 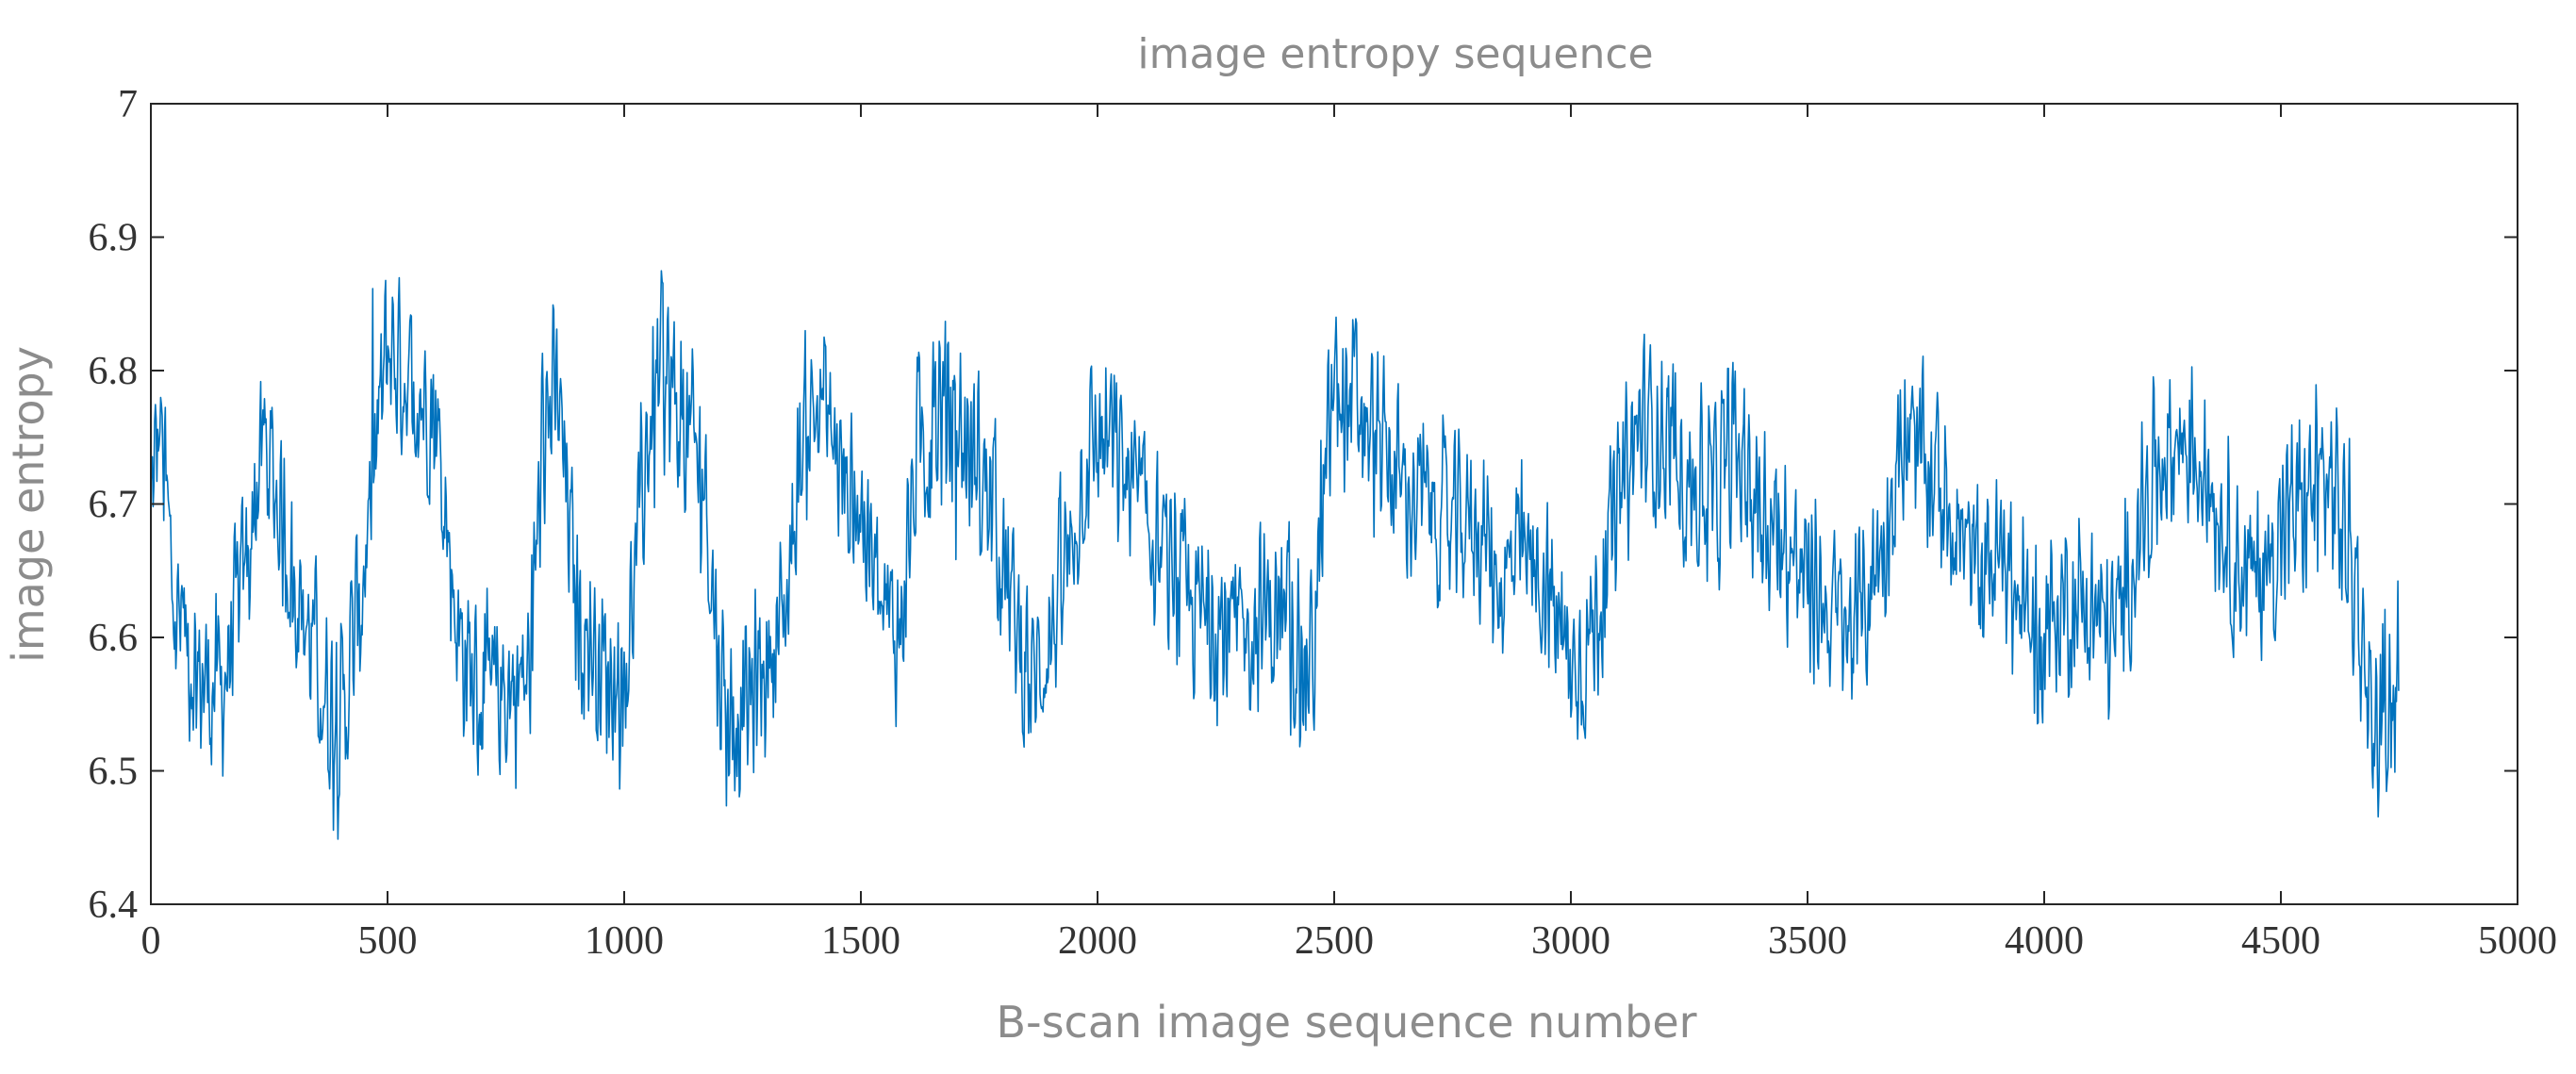 What do you see at coordinates (114, 638) in the screenshot?
I see `y-tick-label: 6.6` at bounding box center [114, 638].